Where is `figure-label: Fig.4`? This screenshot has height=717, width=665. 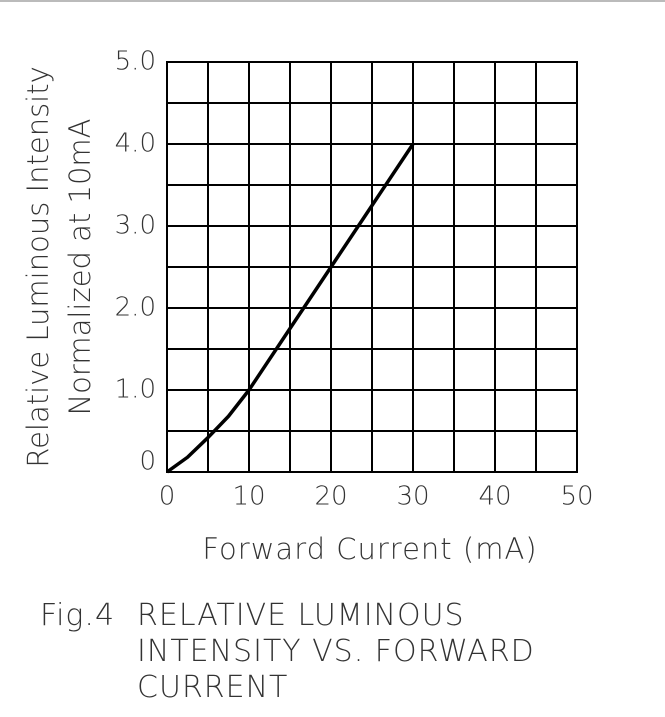 figure-label: Fig.4 is located at coordinates (78, 615).